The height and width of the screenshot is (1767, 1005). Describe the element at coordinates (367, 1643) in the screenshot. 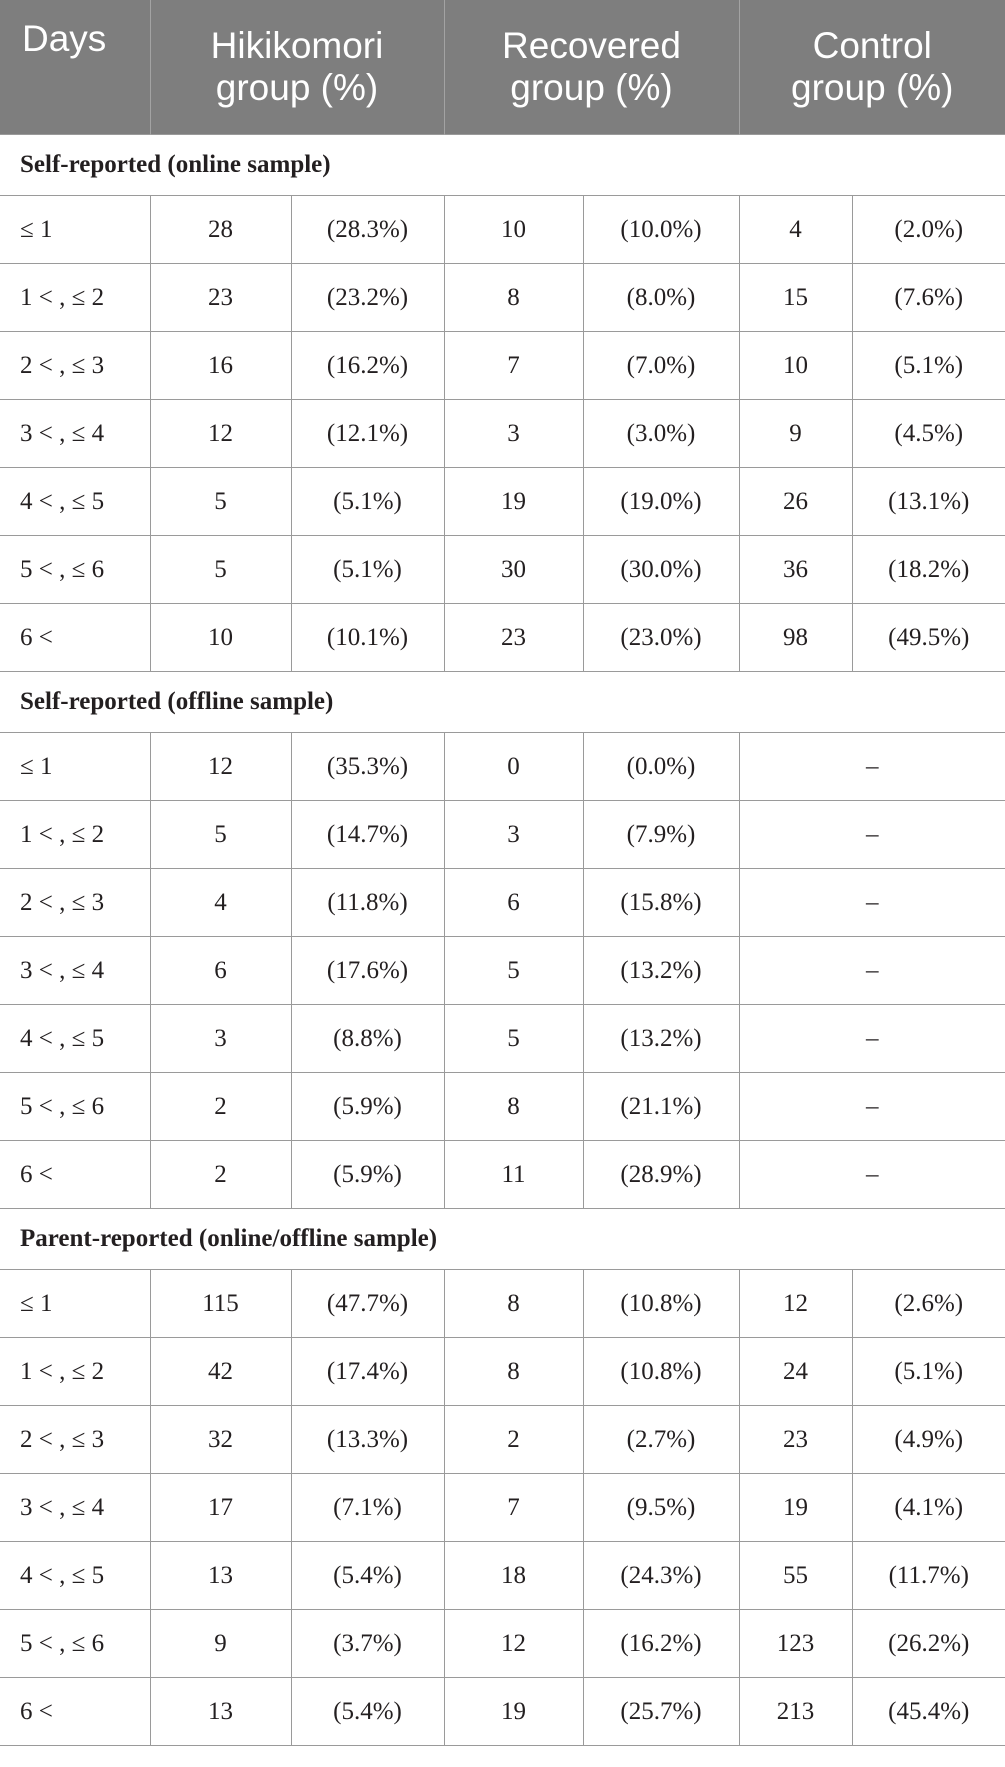

I see `hikikomori-percent-cell: (3.7%)` at that location.